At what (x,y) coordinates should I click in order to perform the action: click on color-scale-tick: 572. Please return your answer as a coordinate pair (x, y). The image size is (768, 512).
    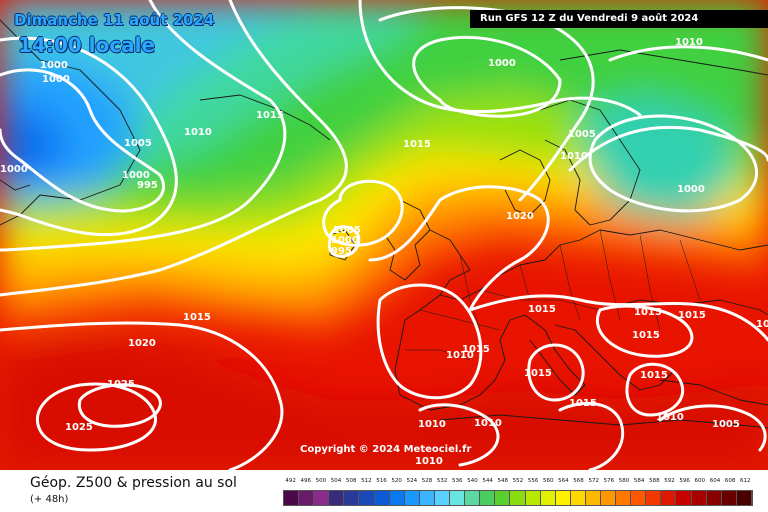
    Looking at the image, I should click on (593, 481).